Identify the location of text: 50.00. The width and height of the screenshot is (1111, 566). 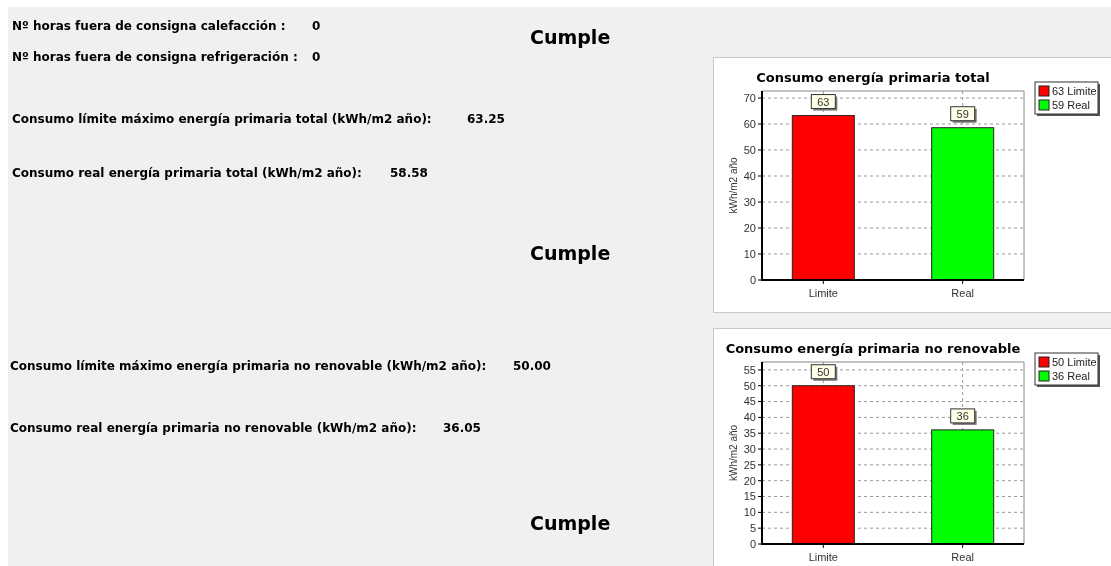
(532, 366).